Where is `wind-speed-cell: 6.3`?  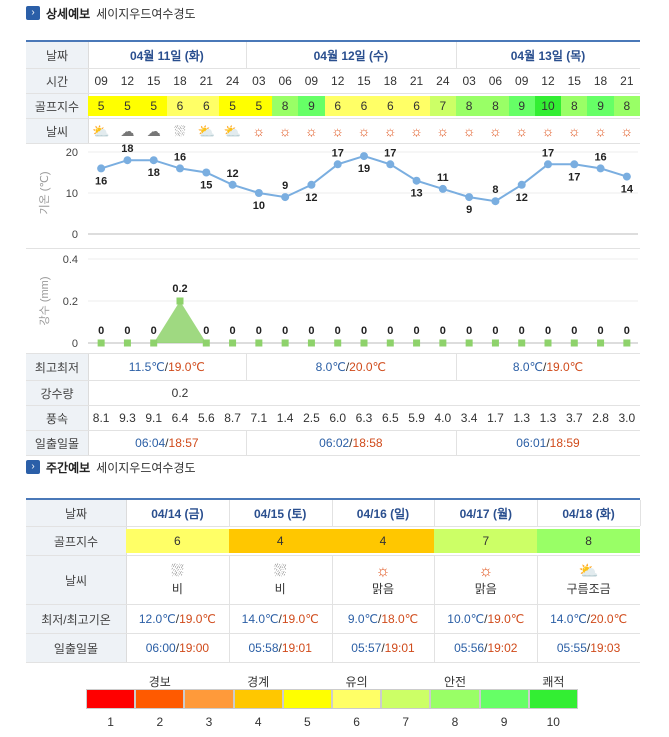 wind-speed-cell: 6.3 is located at coordinates (364, 418).